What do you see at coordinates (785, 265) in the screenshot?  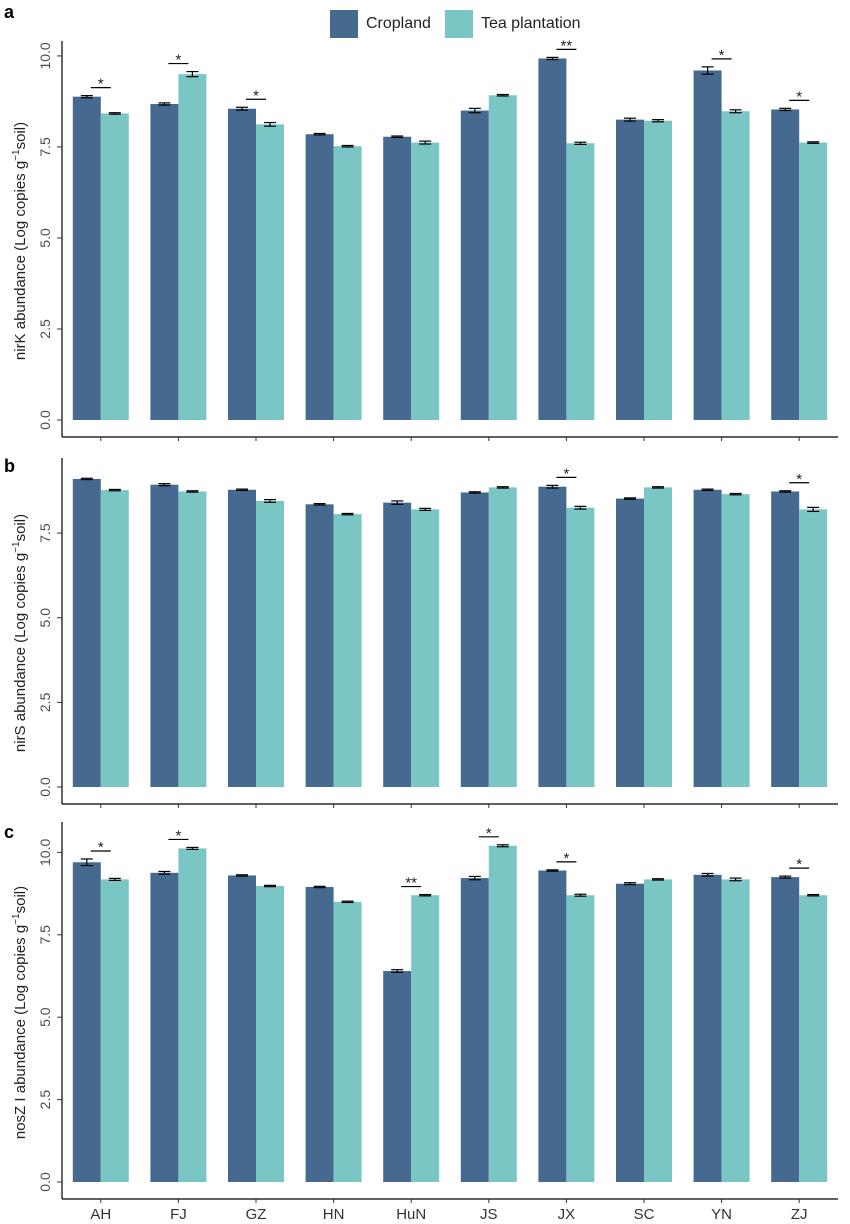 I see `panel-a-bar-zj-cropland` at bounding box center [785, 265].